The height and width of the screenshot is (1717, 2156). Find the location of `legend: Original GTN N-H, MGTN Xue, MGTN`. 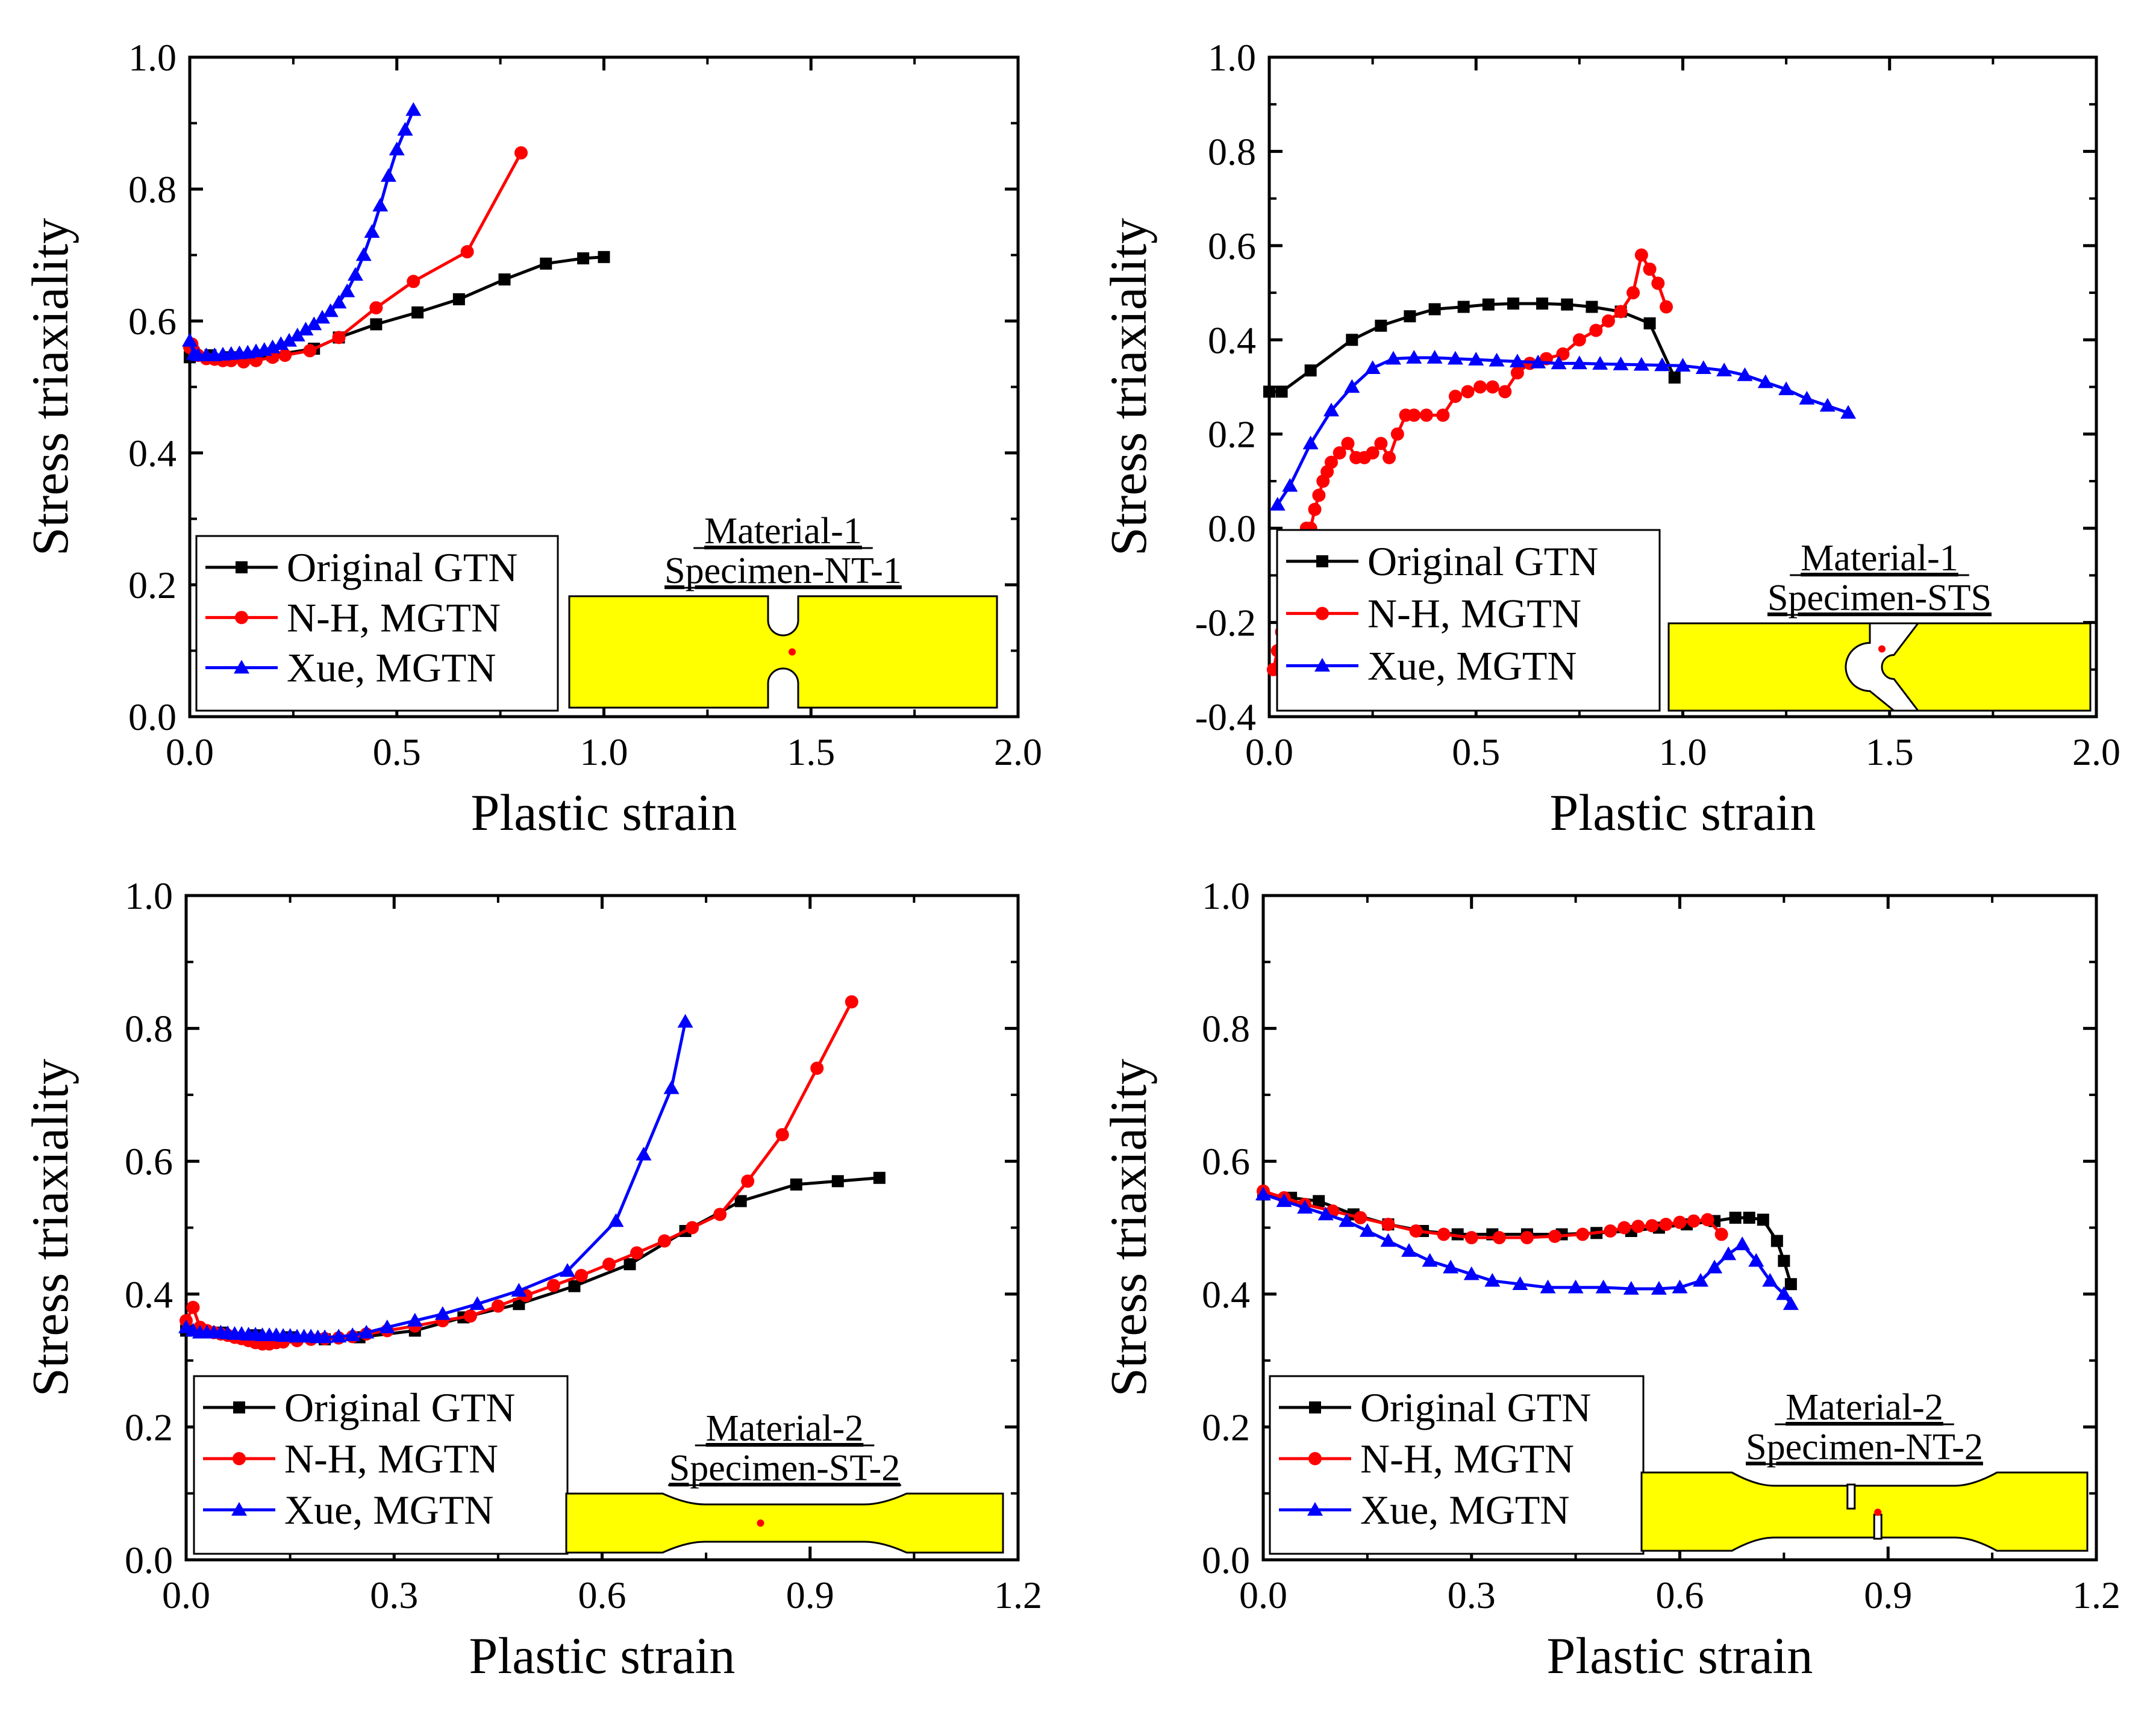

legend: Original GTN N-H, MGTN Xue, MGTN is located at coordinates (1457, 1465).